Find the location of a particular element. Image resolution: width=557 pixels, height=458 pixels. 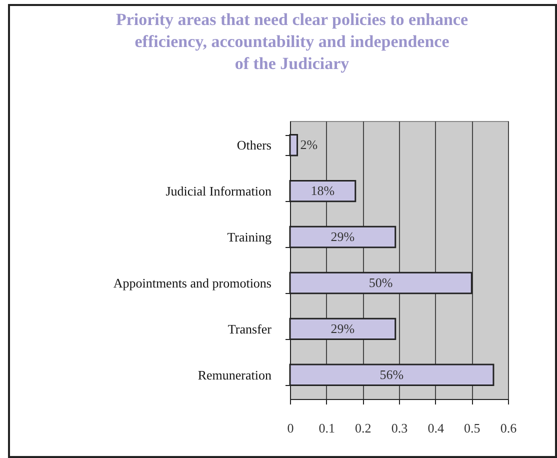

y-tick-label: Others is located at coordinates (254, 145).